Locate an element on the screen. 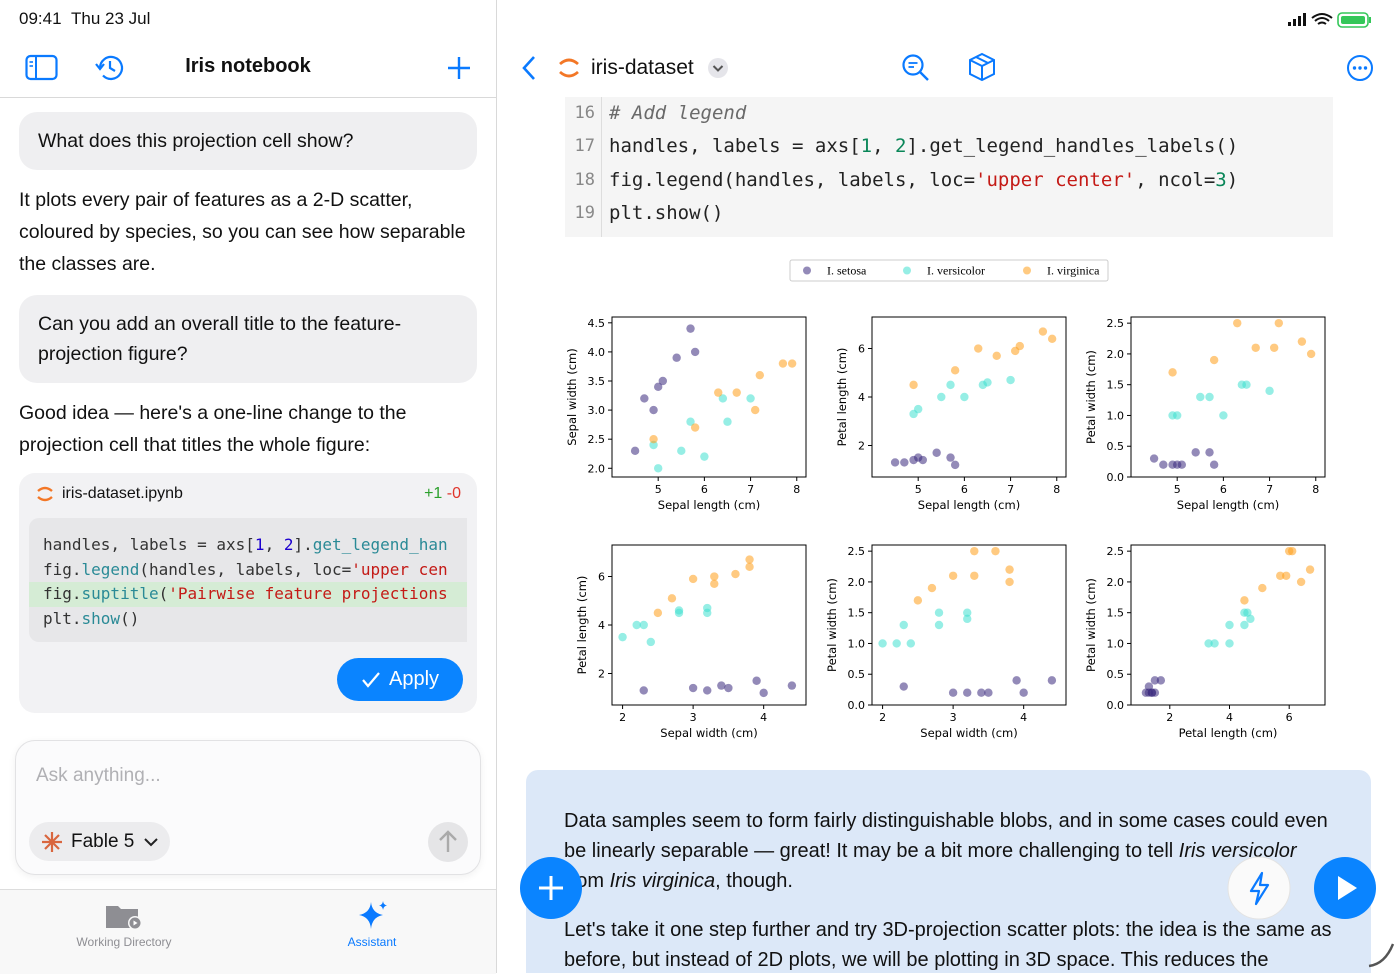 This screenshot has height=974, width=1400. code-token: fig. is located at coordinates (62, 569).